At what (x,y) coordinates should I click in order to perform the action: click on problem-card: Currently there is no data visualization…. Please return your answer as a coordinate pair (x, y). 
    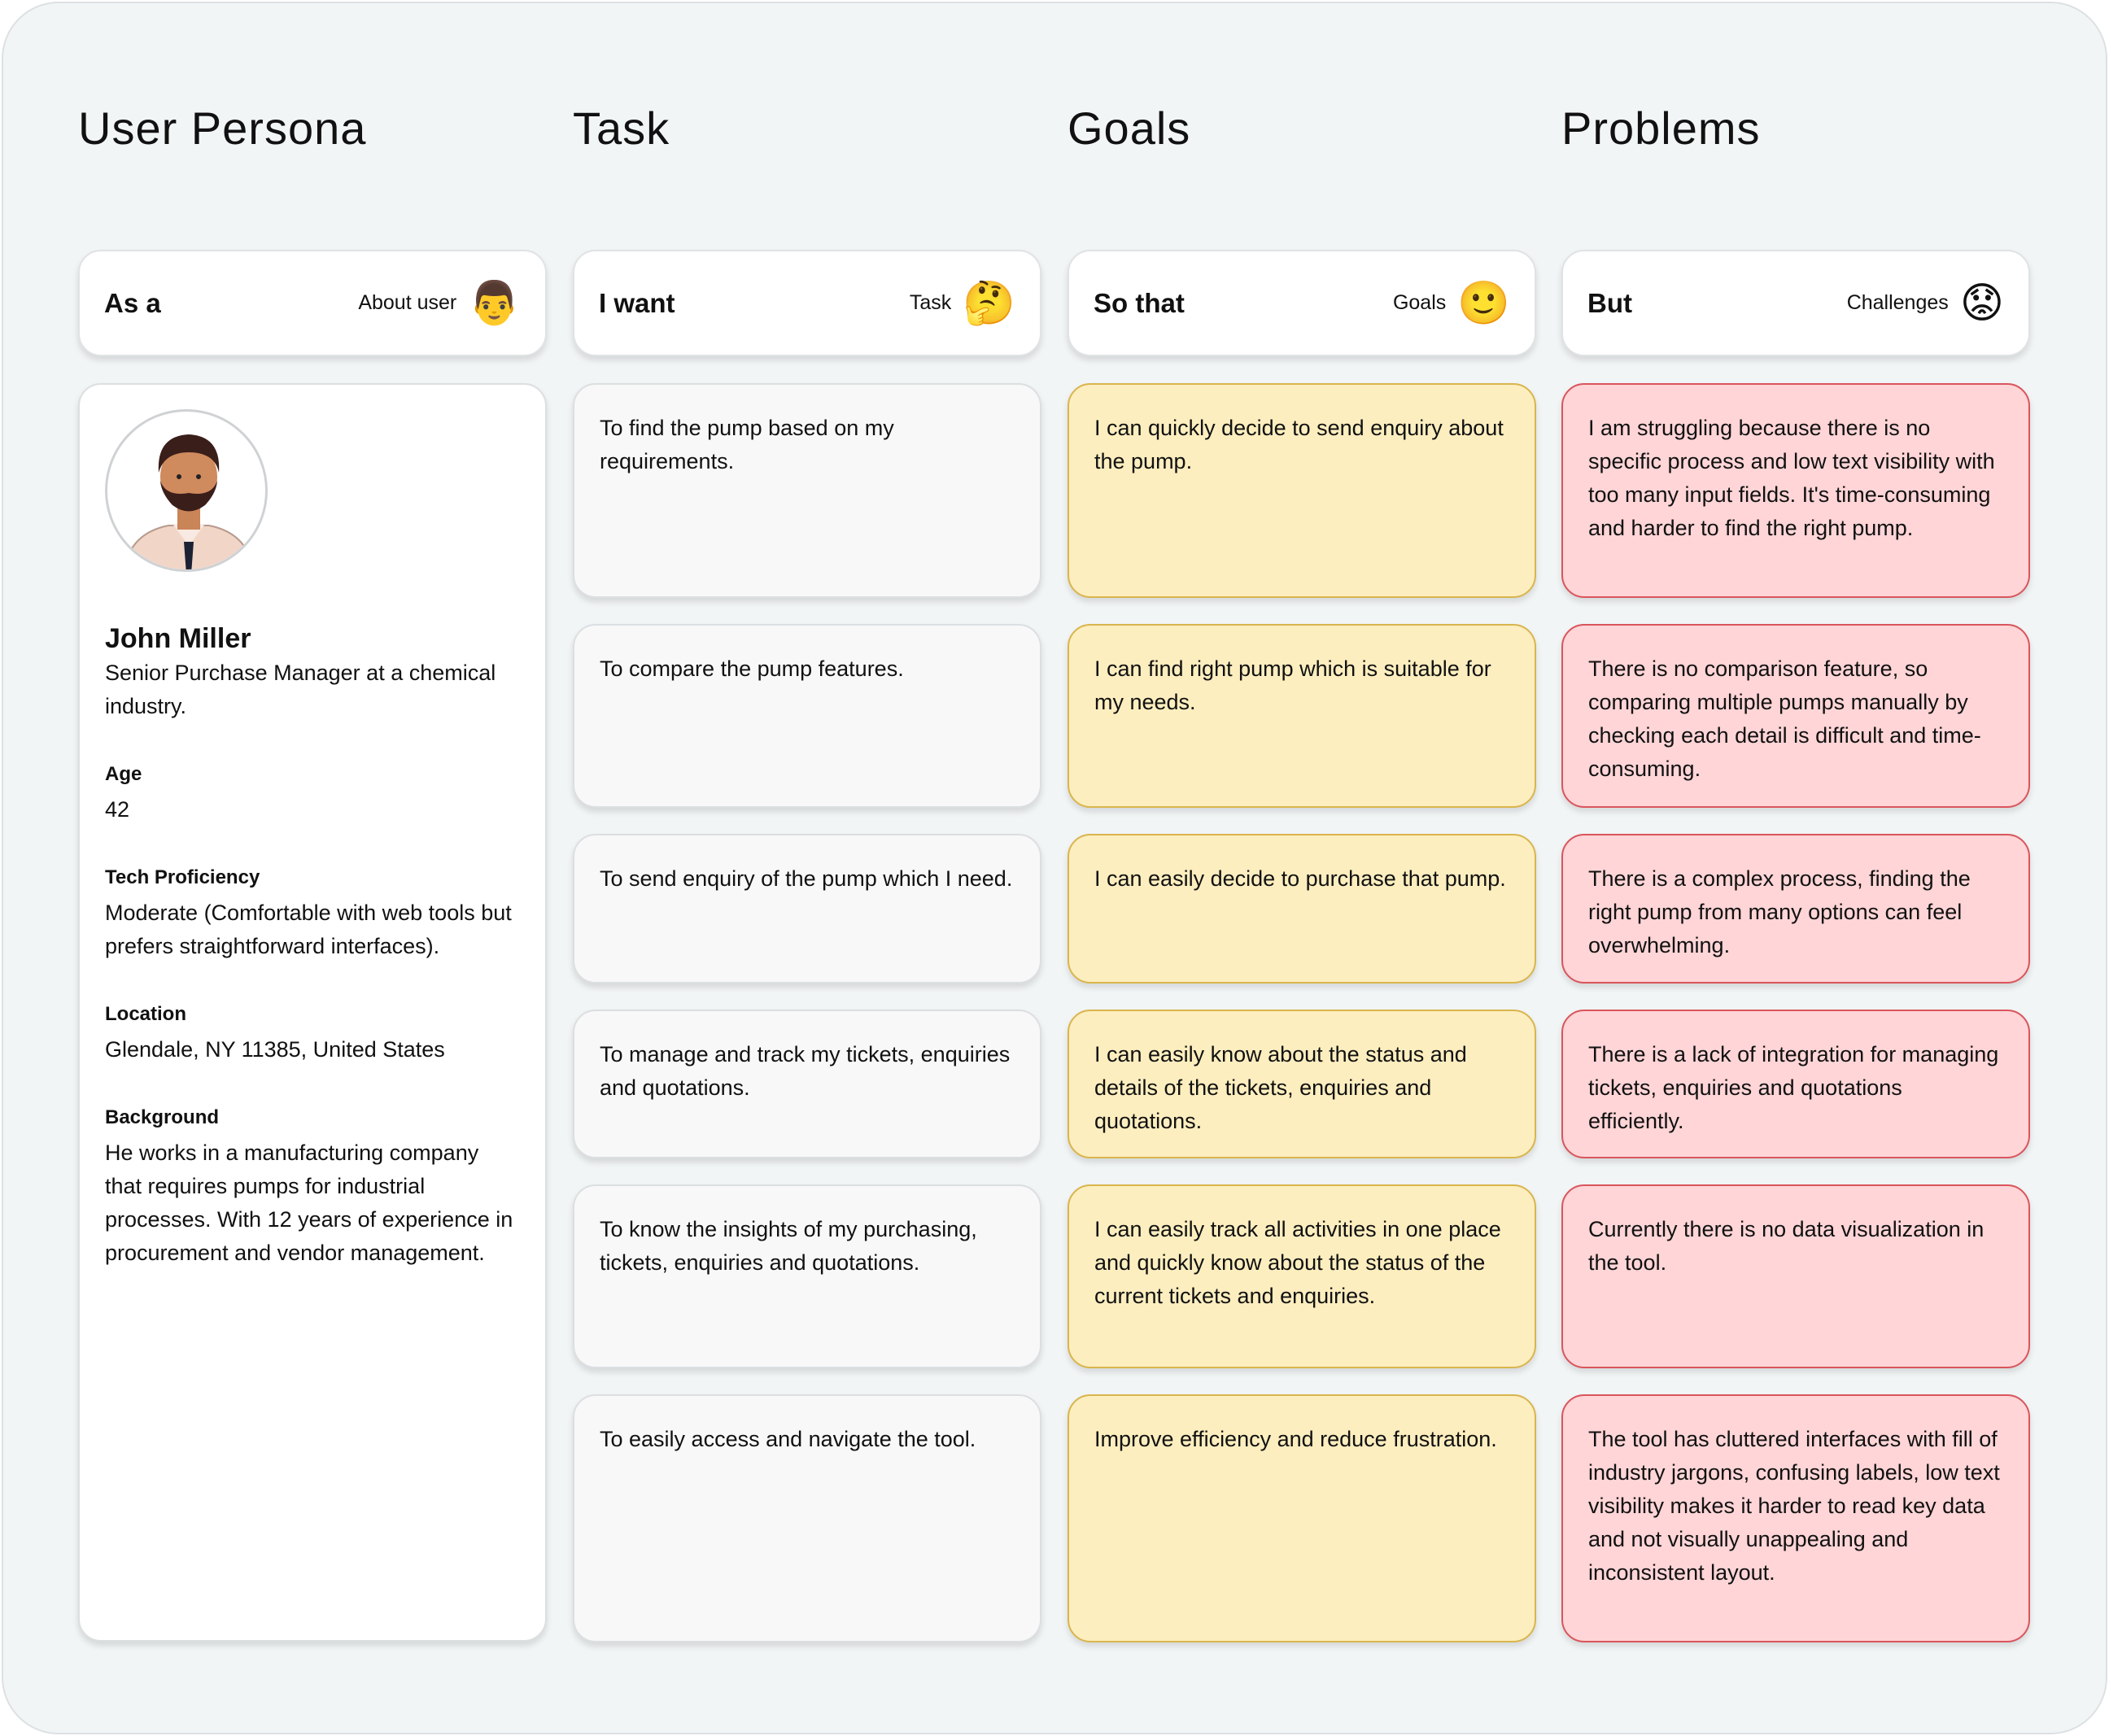
    Looking at the image, I should click on (1796, 1276).